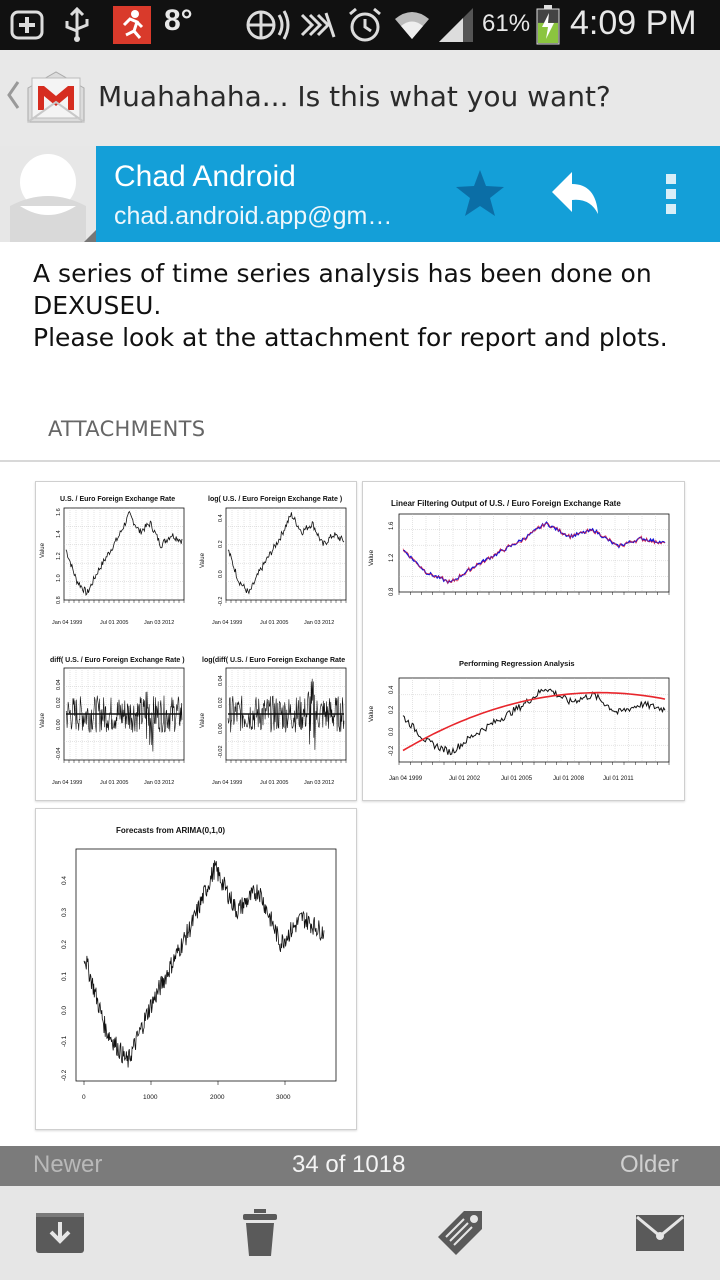  Describe the element at coordinates (268, 25) in the screenshot. I see `location-icon` at that location.